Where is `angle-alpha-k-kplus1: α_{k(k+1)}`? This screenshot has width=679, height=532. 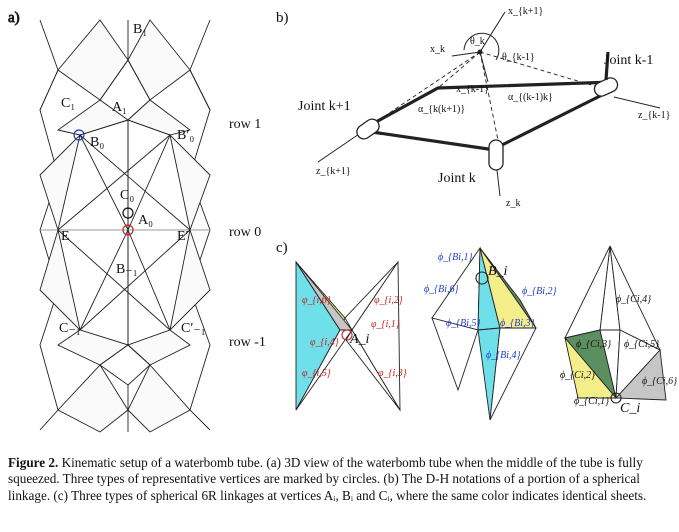 angle-alpha-k-kplus1: α_{k(k+1)} is located at coordinates (441, 109).